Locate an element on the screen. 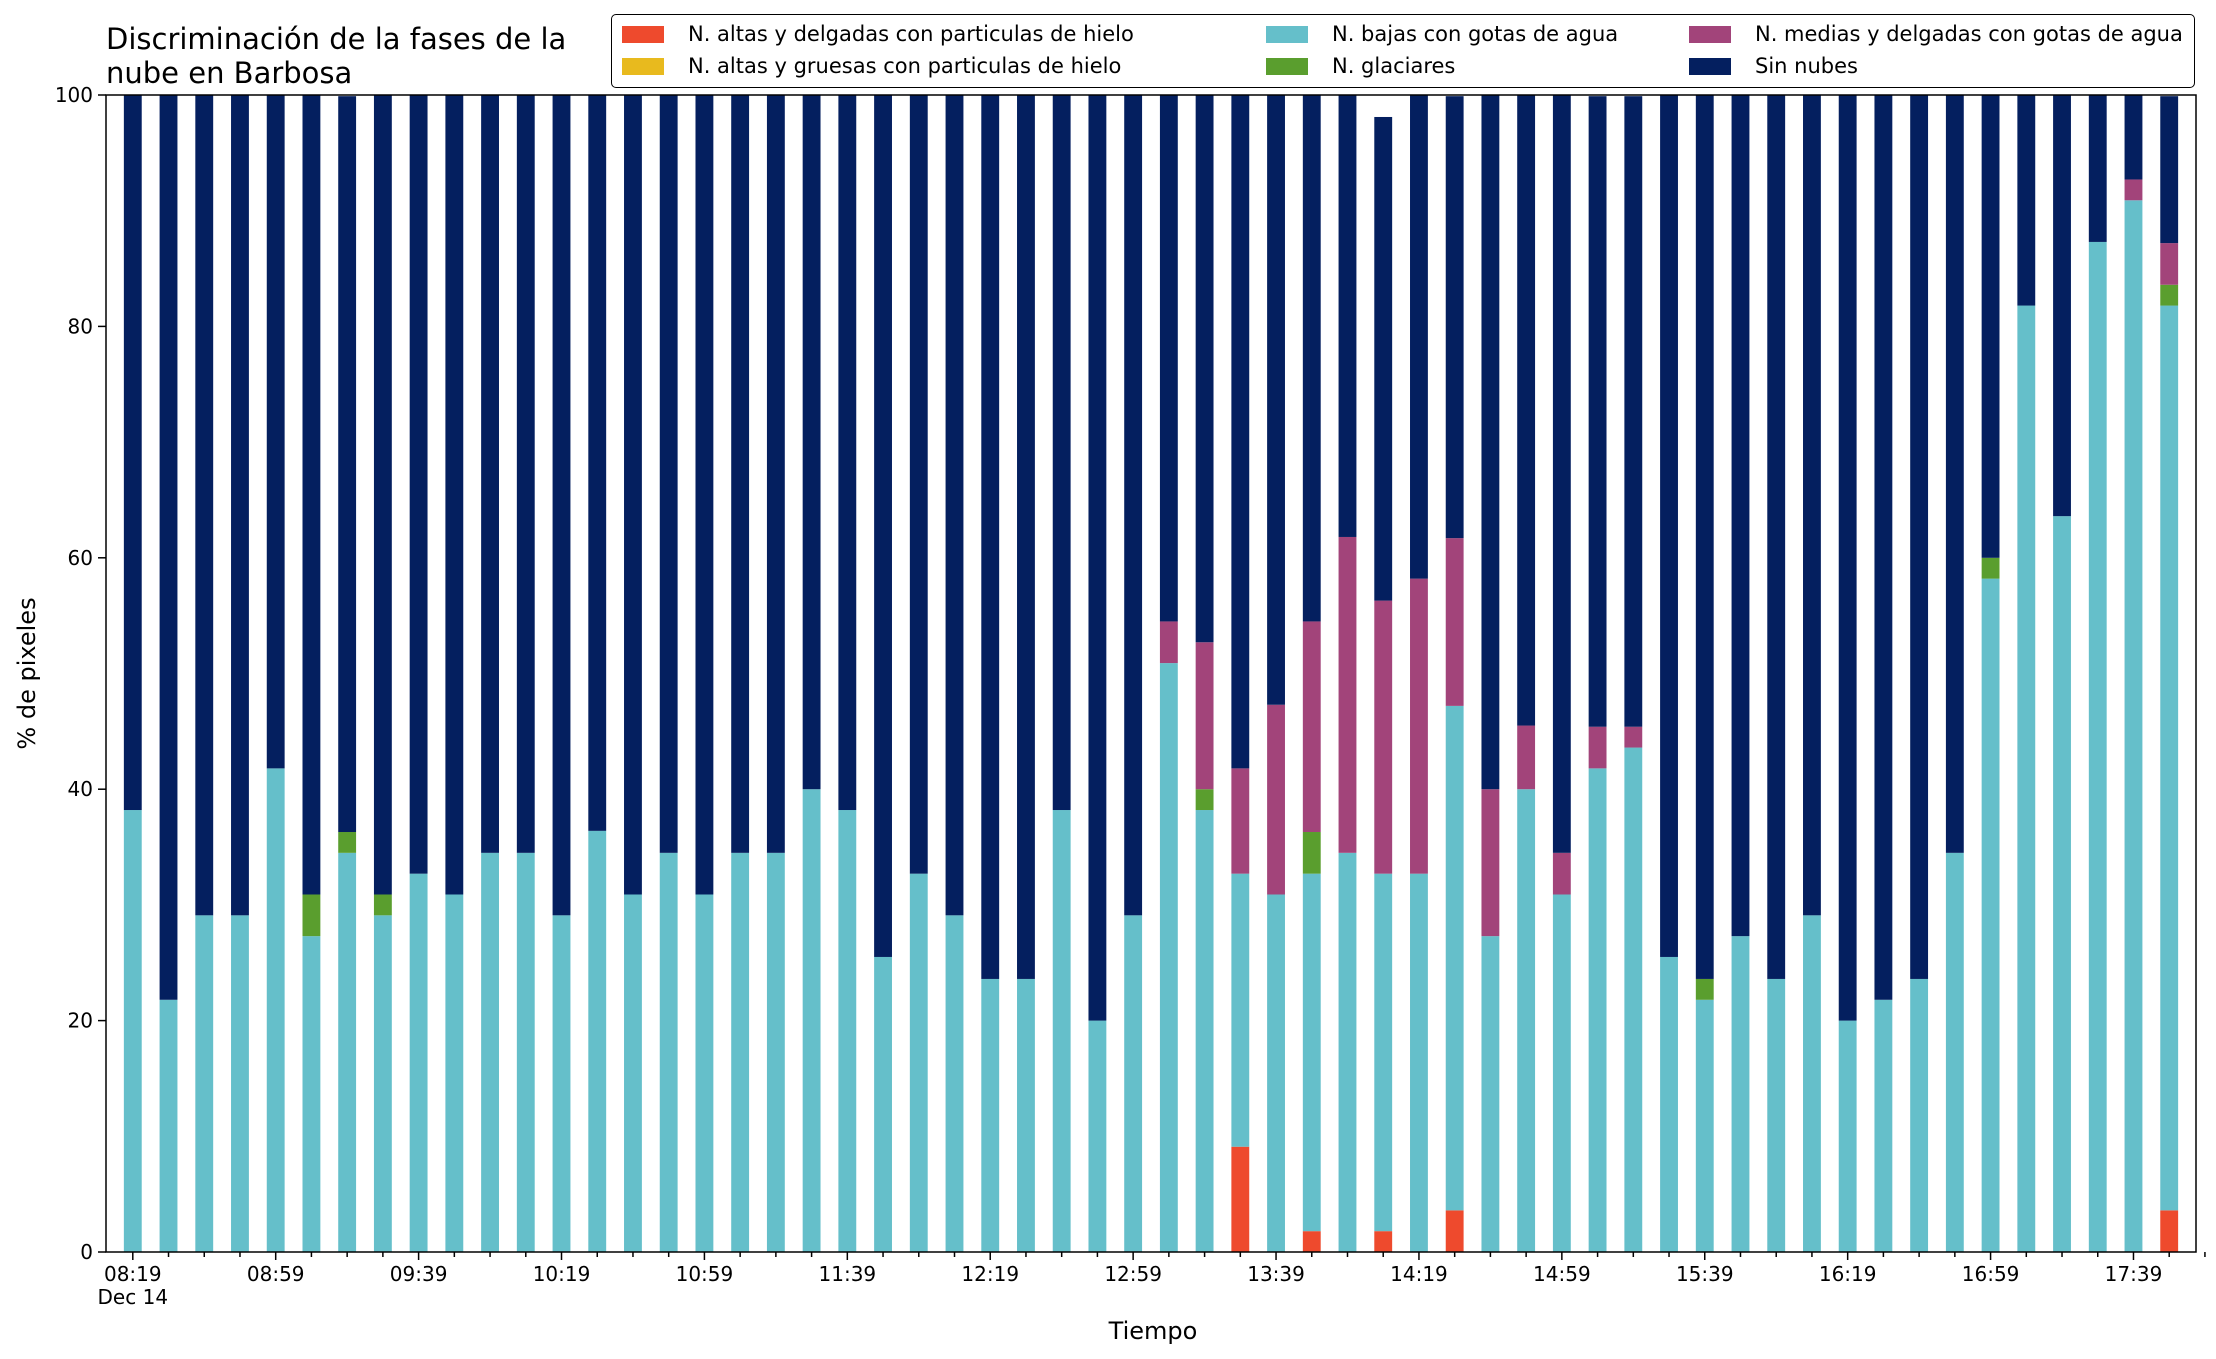 The image size is (2216, 1359). x-tick-label: 14:19 is located at coordinates (1419, 1274).